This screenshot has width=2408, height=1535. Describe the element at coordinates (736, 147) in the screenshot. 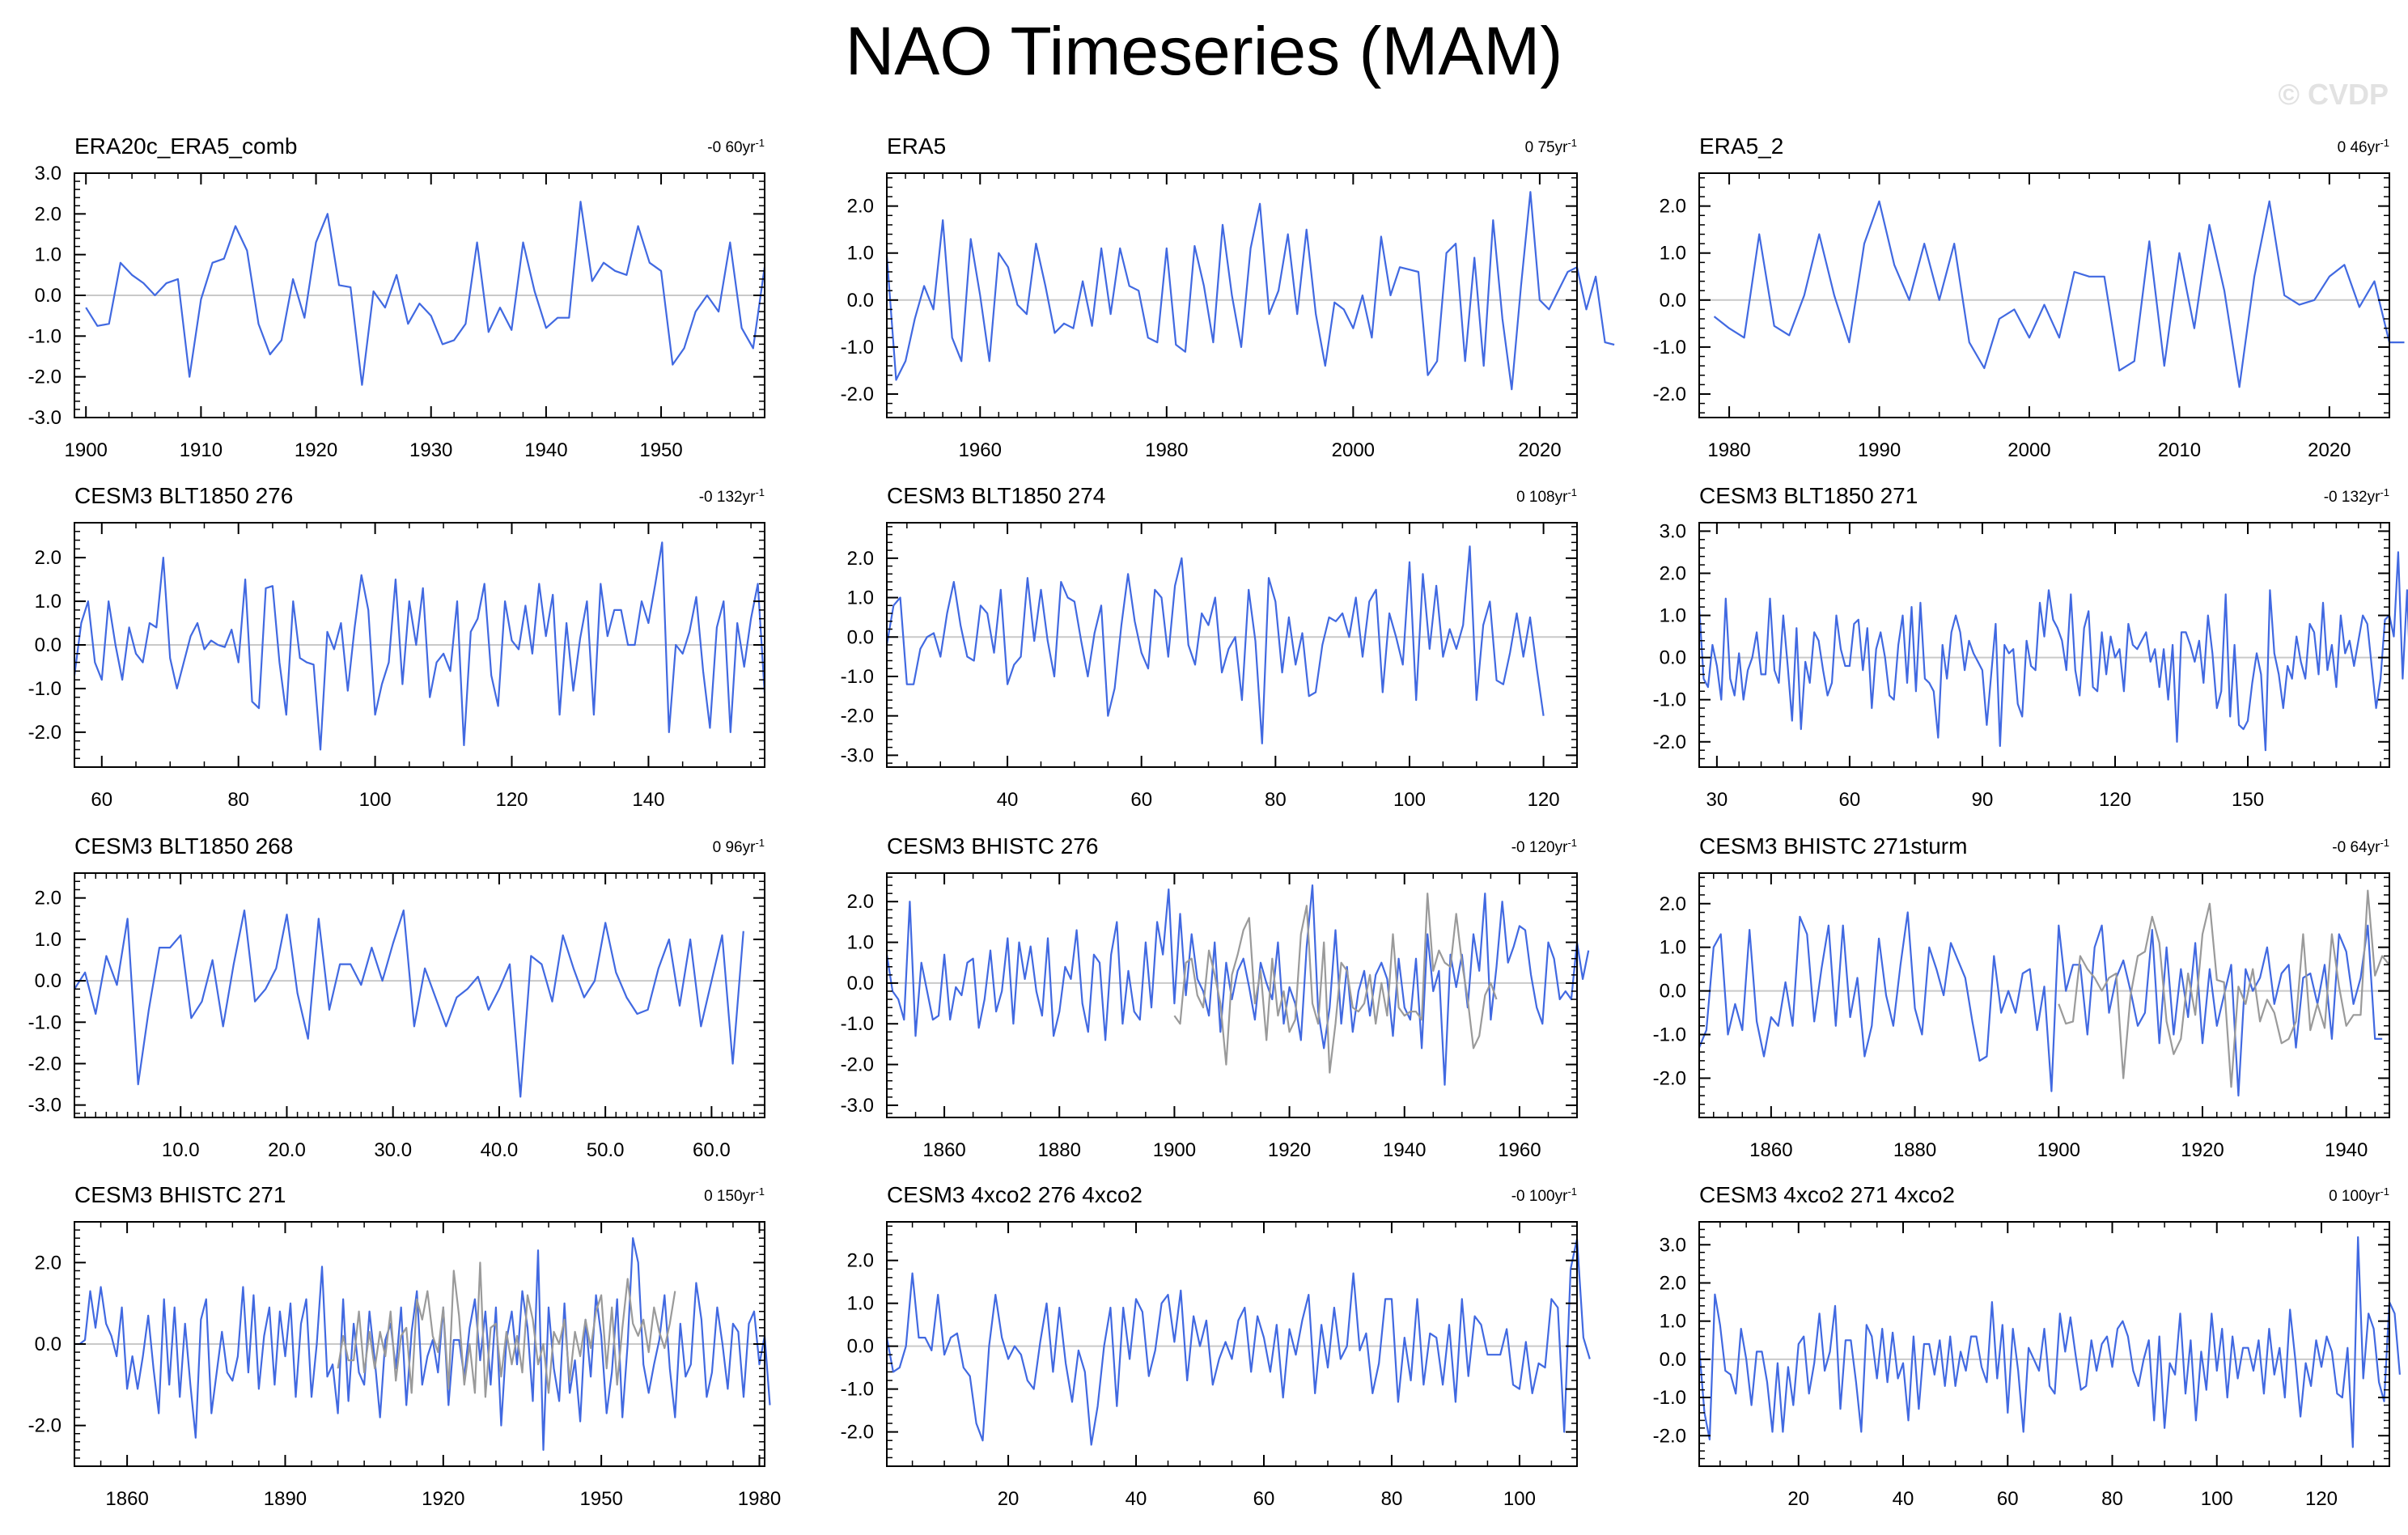

I see `trend-label: -0 60yr-1` at that location.